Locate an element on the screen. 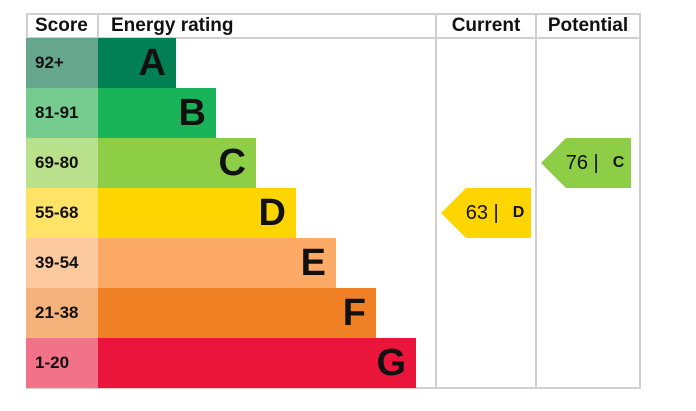 The height and width of the screenshot is (411, 696). potential-rating-arrow-letter: C is located at coordinates (618, 162).